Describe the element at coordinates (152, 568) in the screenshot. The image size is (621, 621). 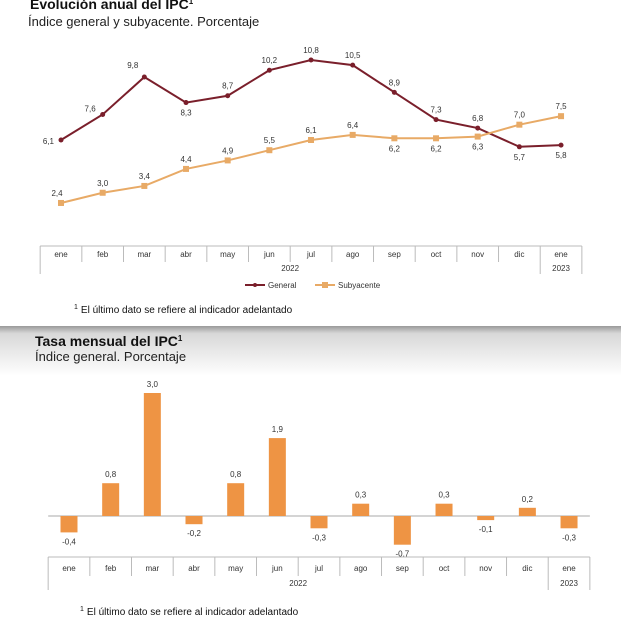
I see `chart2-x-tick-label: mar` at that location.